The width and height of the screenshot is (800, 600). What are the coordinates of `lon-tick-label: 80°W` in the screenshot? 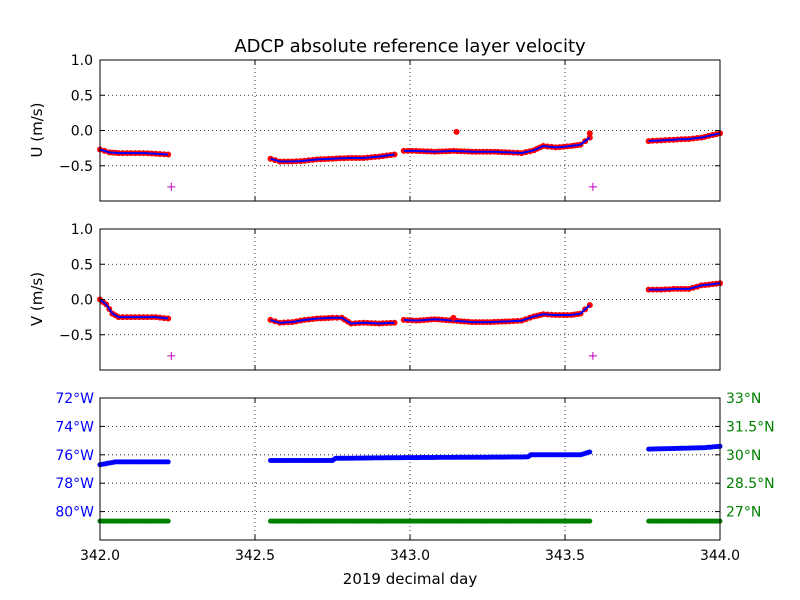 It's located at (74, 513).